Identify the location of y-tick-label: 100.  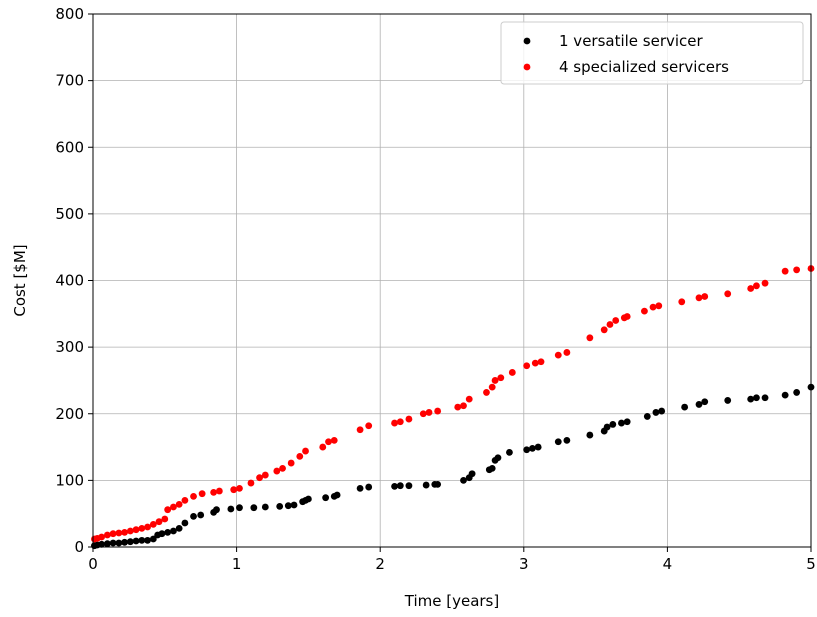
(69, 480).